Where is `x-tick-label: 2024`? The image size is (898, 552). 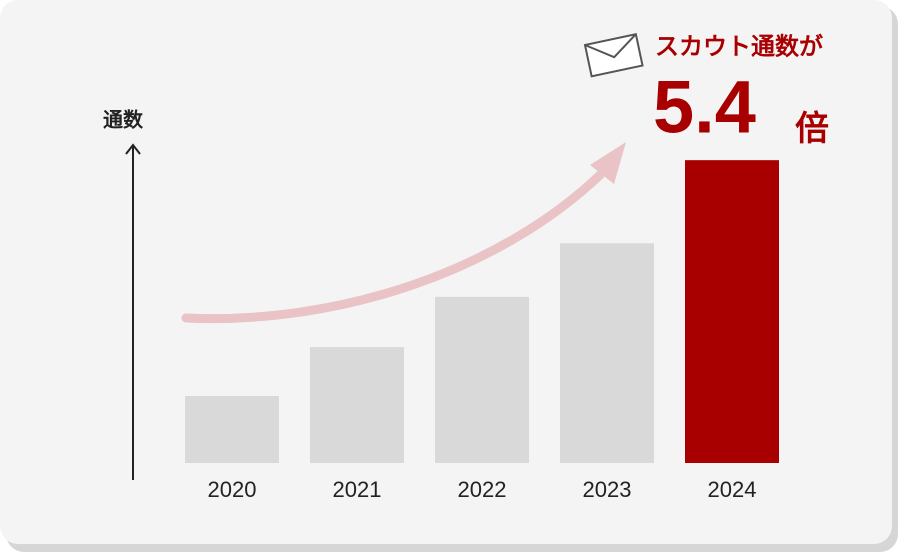 x-tick-label: 2024 is located at coordinates (732, 489).